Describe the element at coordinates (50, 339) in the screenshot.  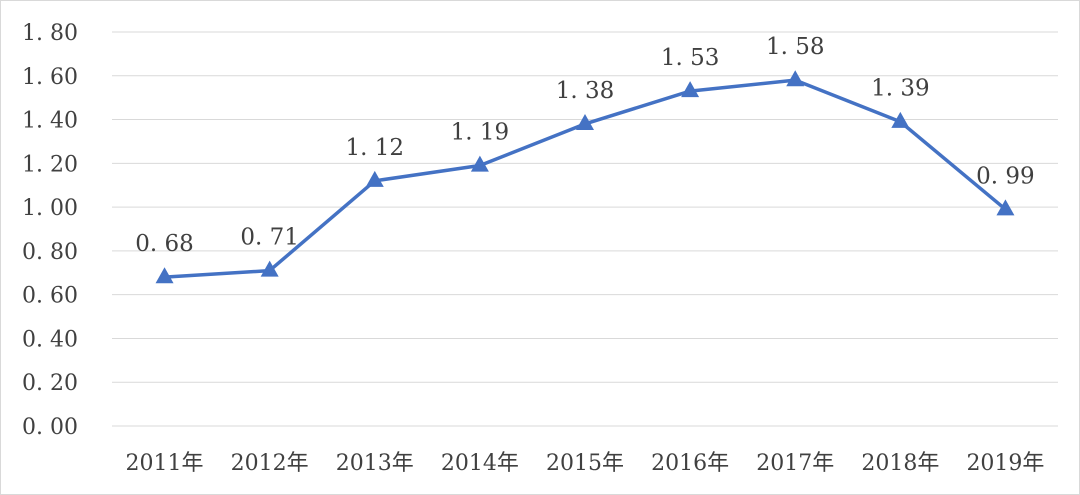
I see `y-tick-label: 0. 40` at that location.